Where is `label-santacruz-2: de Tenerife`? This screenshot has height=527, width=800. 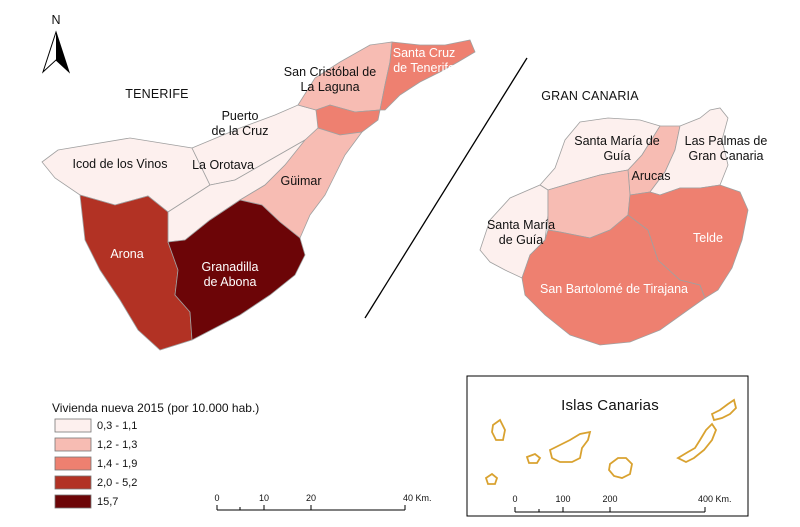
label-santacruz-2: de Tenerife is located at coordinates (424, 68).